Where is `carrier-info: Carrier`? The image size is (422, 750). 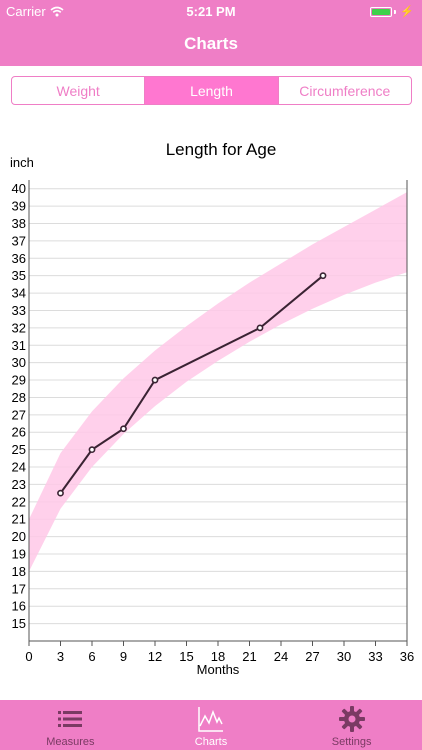
carrier-info: Carrier is located at coordinates (35, 11).